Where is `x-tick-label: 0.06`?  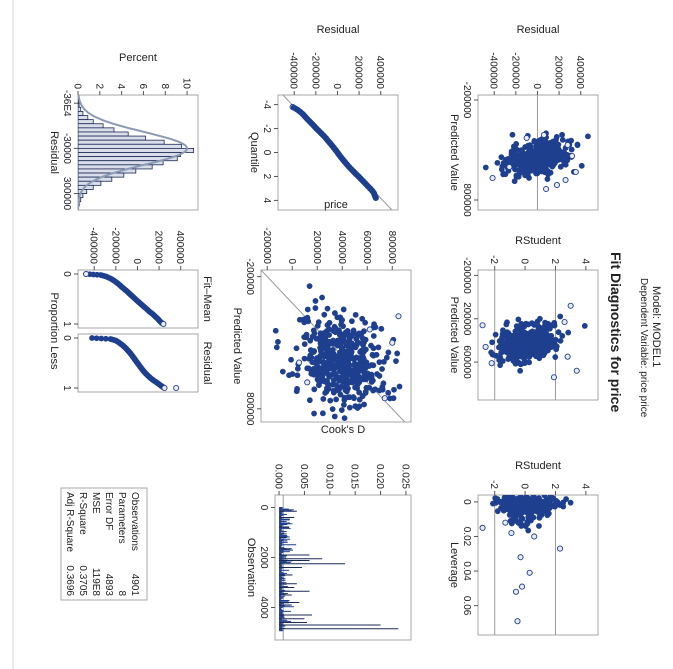
x-tick-label: 0.06 is located at coordinates (466, 606).